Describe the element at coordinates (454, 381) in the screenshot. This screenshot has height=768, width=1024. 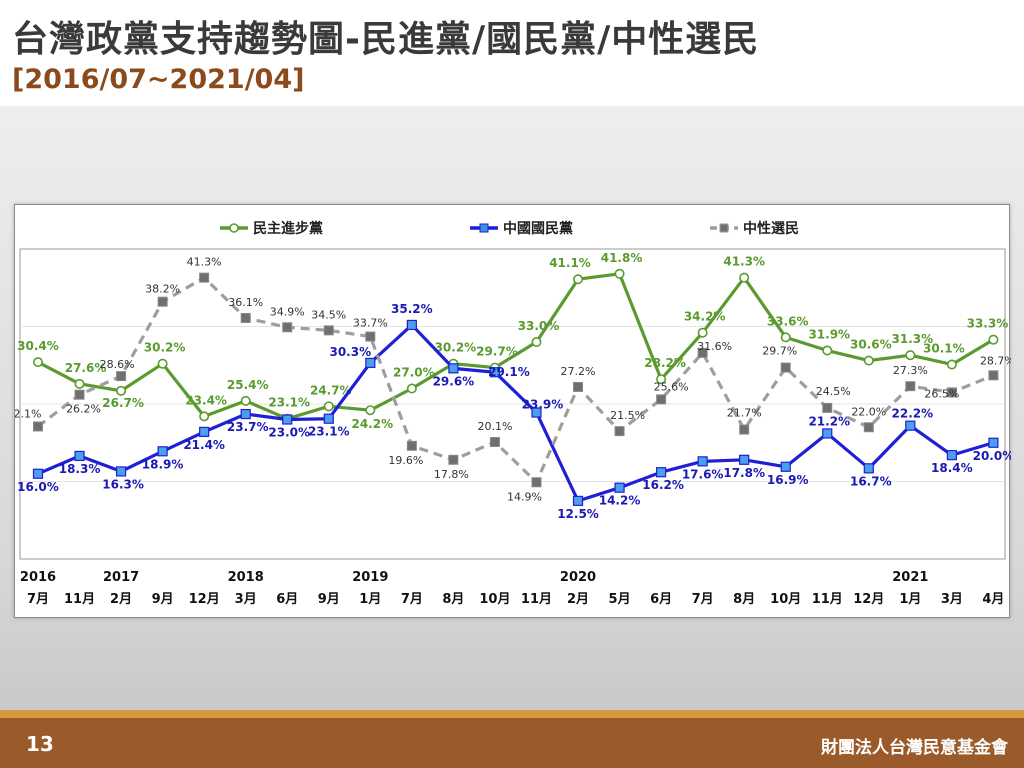
I see `data-label: 29.6%` at that location.